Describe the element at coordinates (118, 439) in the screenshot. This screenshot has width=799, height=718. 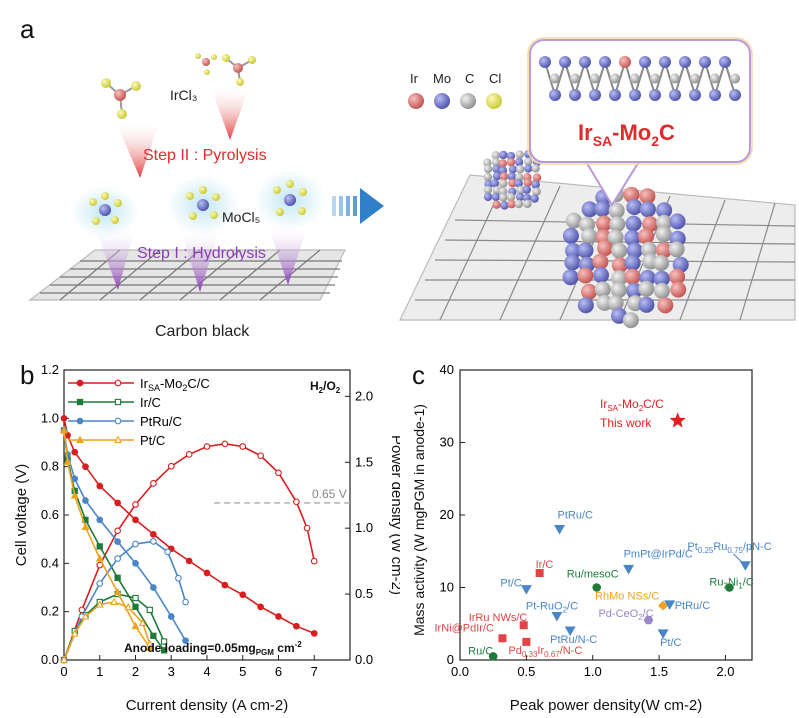
I see `legend-marker-open` at that location.